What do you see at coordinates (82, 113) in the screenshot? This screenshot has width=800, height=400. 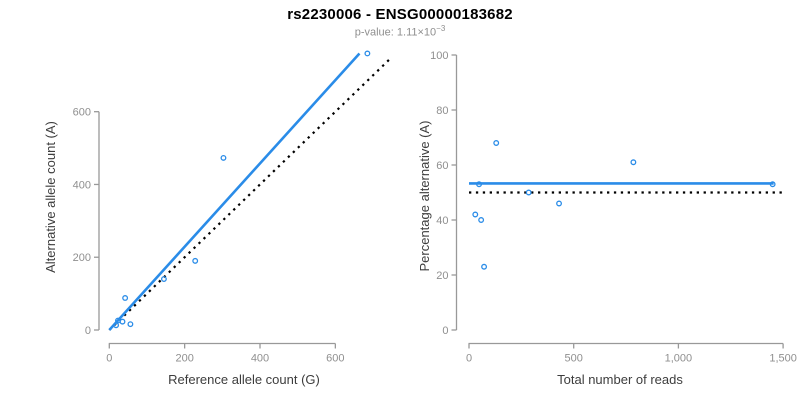 I see `y-tick-label: 600` at bounding box center [82, 113].